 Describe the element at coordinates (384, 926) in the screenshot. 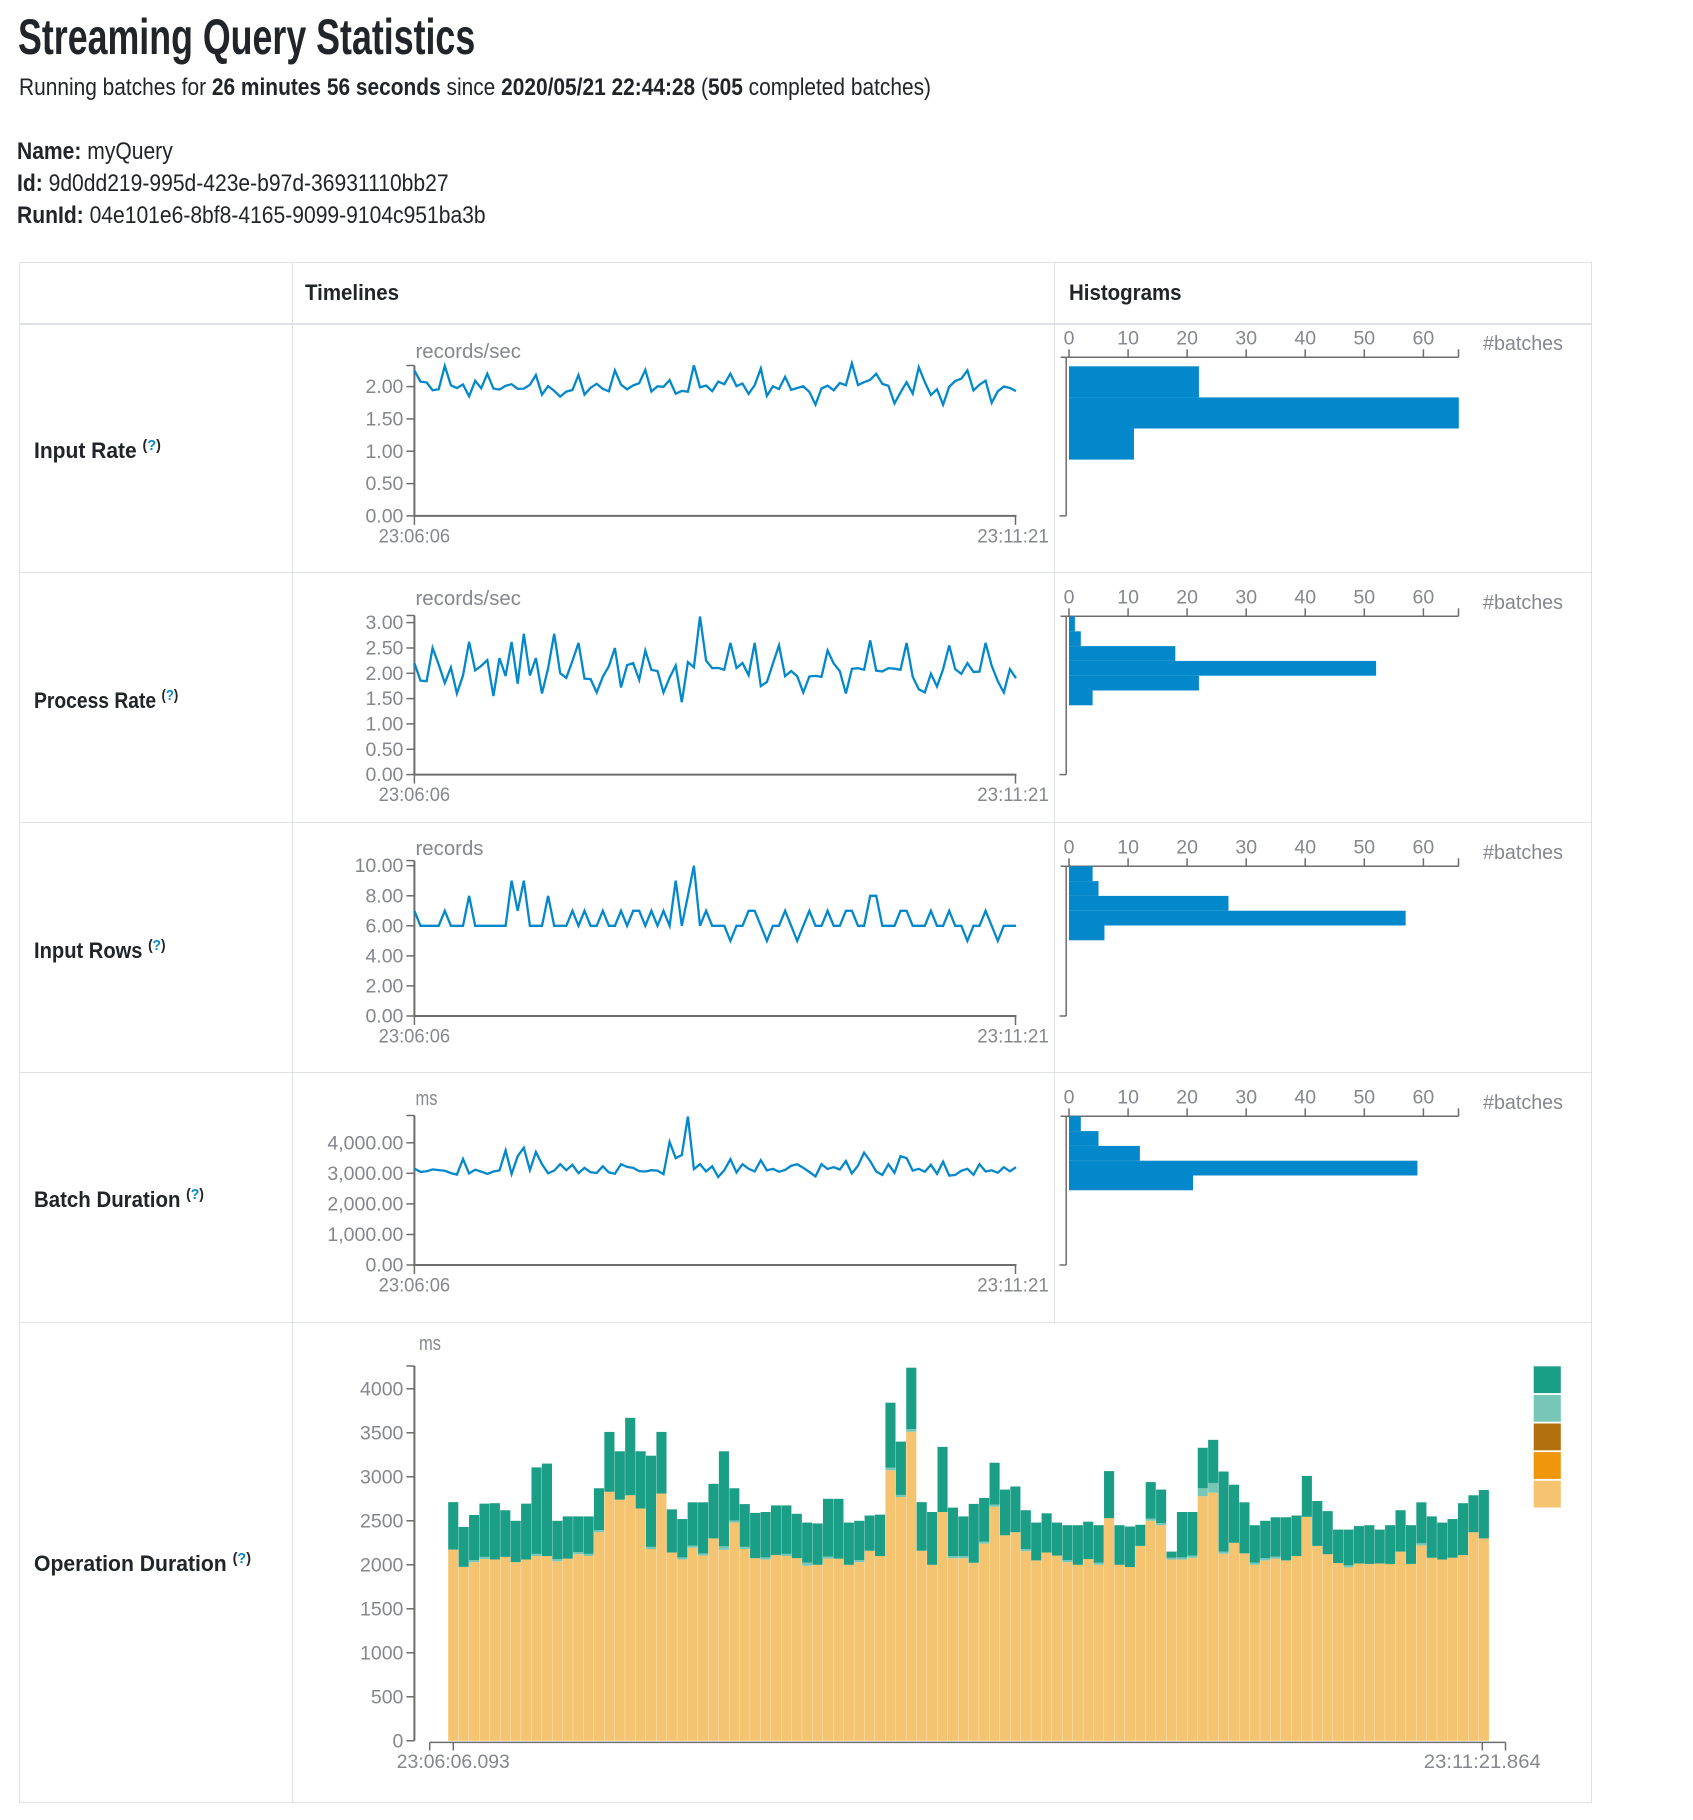

I see `svg-text: 6.00` at that location.